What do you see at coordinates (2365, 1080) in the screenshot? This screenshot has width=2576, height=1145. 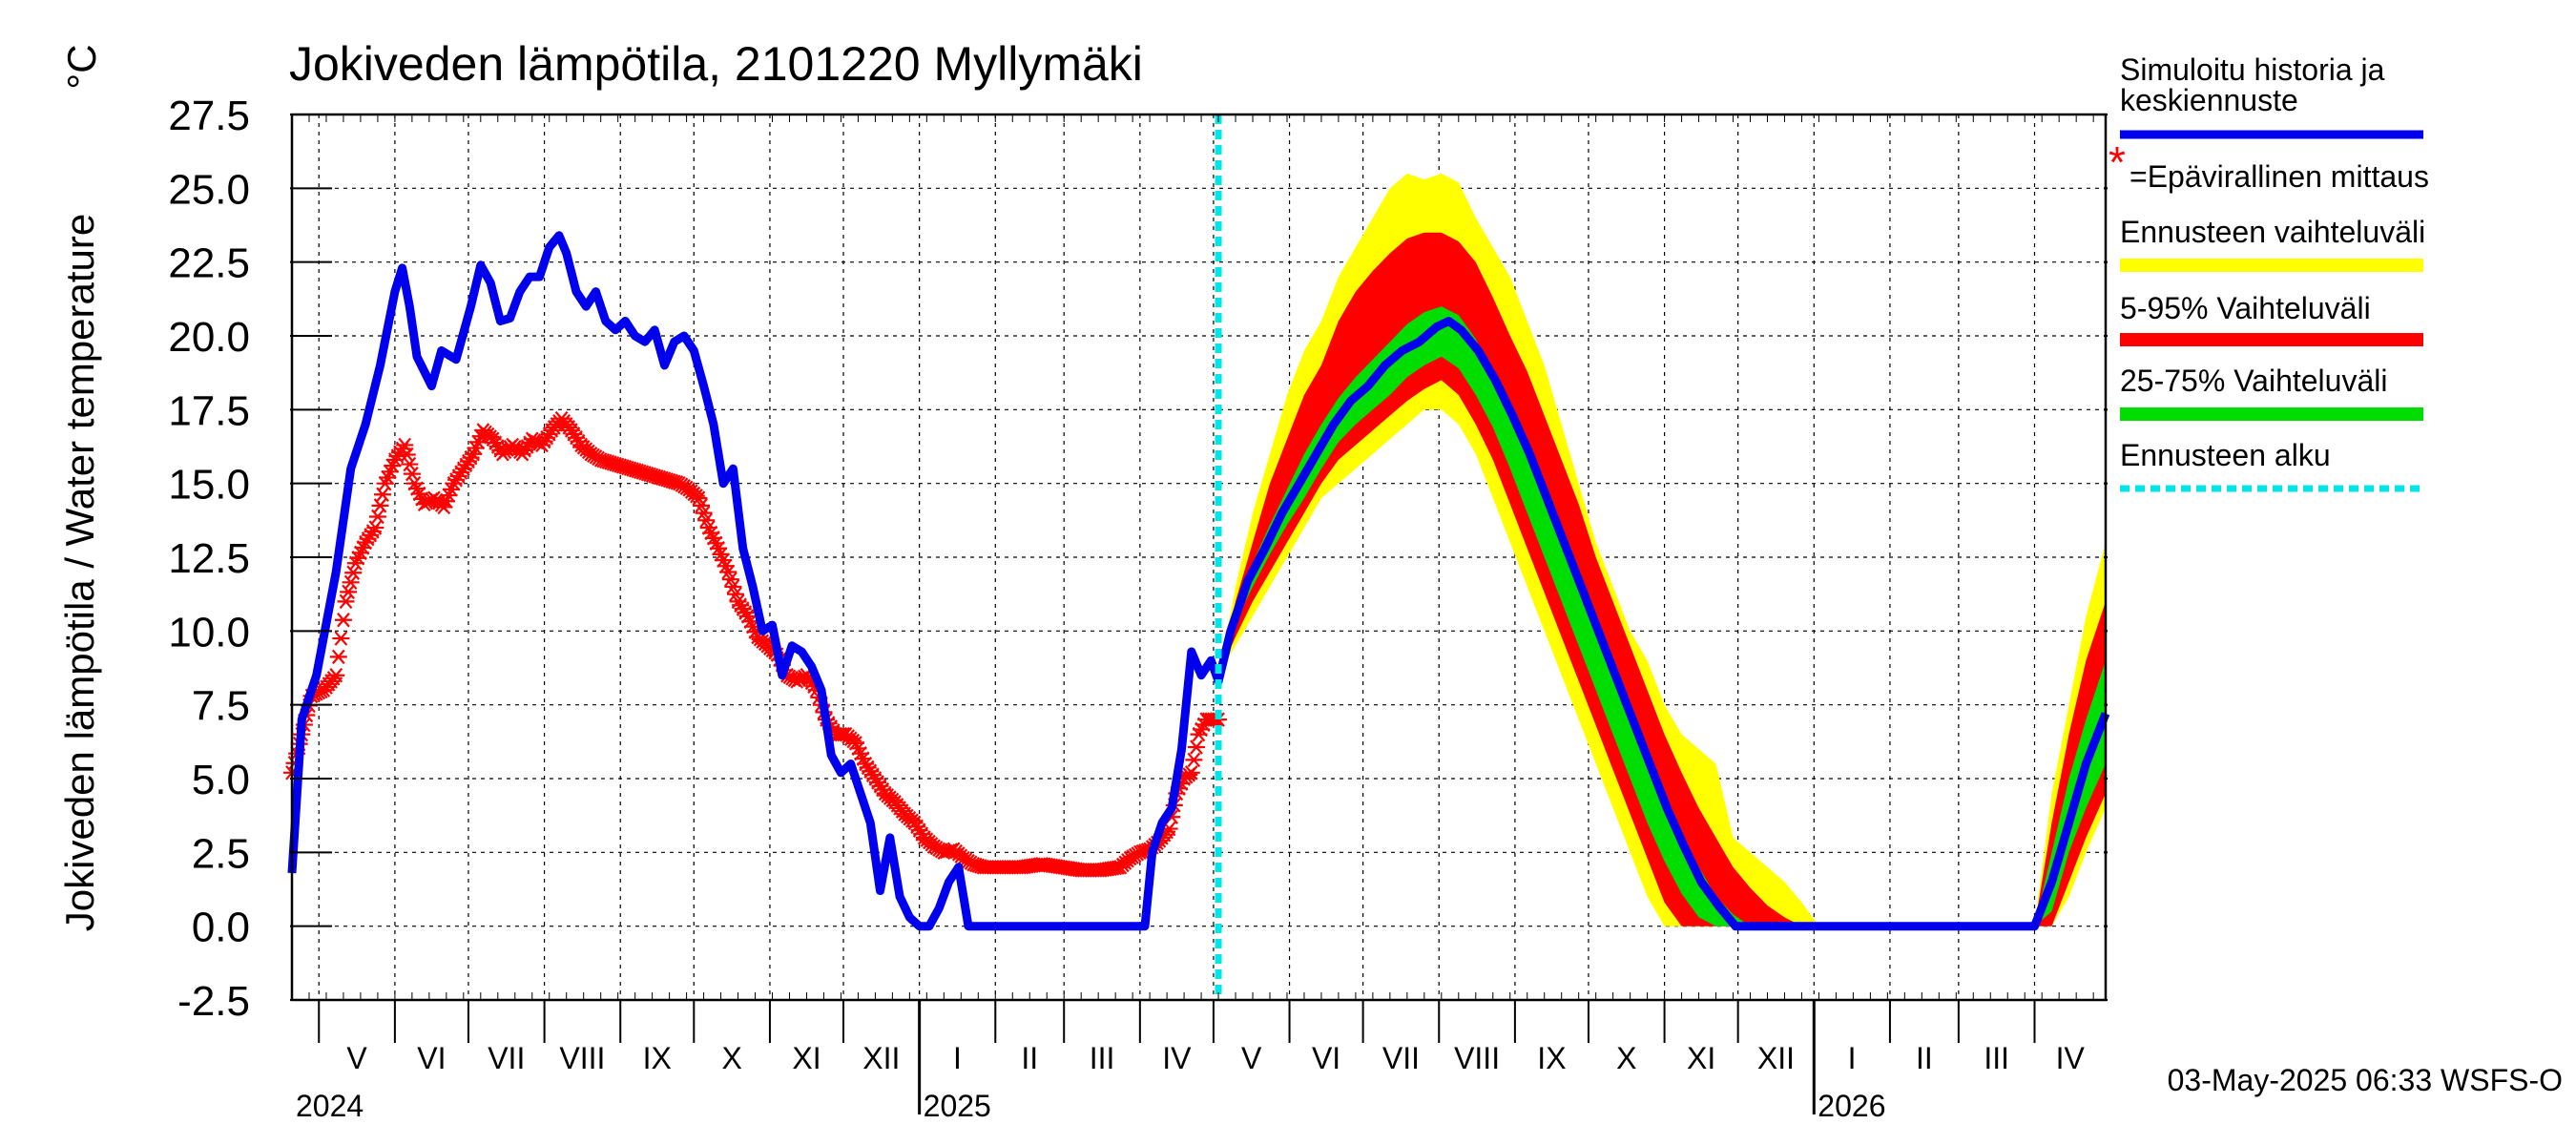 I see `timestamp: 03-May-2025 06:33 WSFS-O` at bounding box center [2365, 1080].